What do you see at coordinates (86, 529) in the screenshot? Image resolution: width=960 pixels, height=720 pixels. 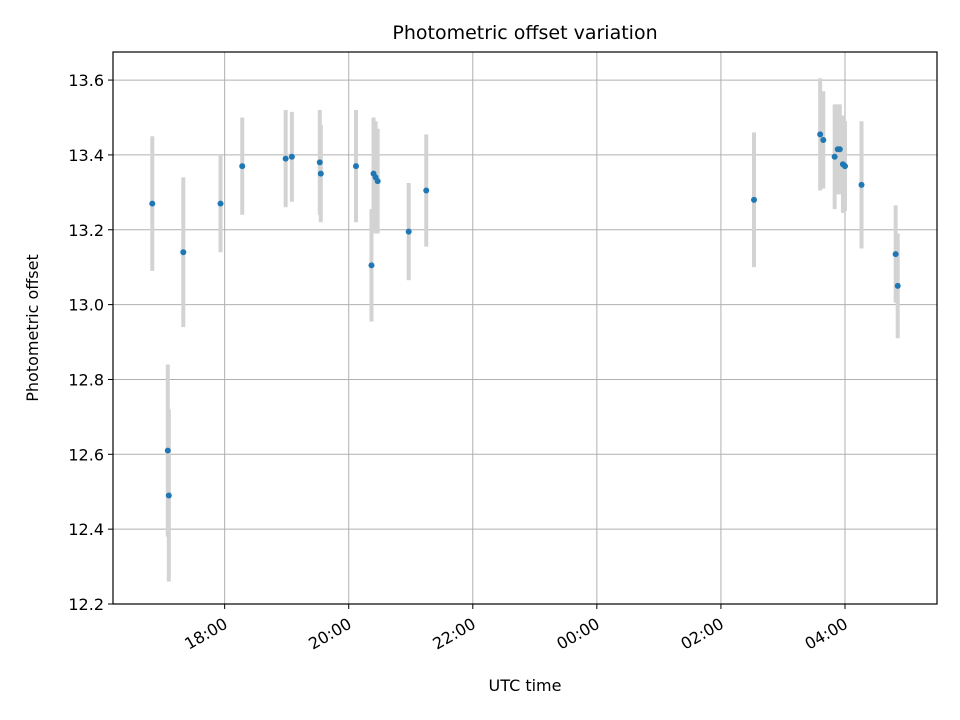 I see `y-tick-label: 12.4` at bounding box center [86, 529].